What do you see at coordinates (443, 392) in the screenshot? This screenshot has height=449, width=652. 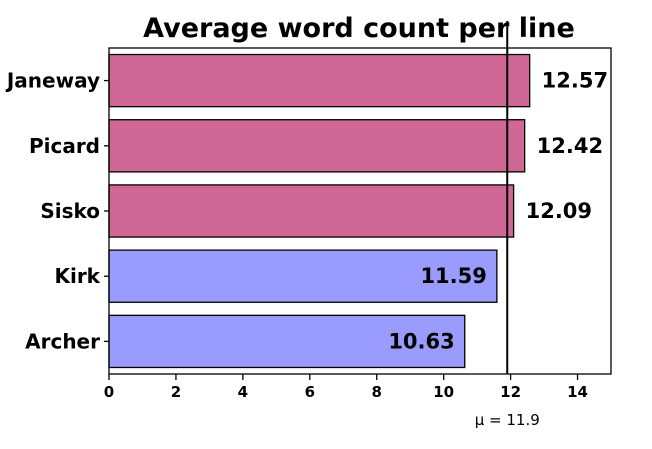 I see `x-tick-label-10: 10` at bounding box center [443, 392].